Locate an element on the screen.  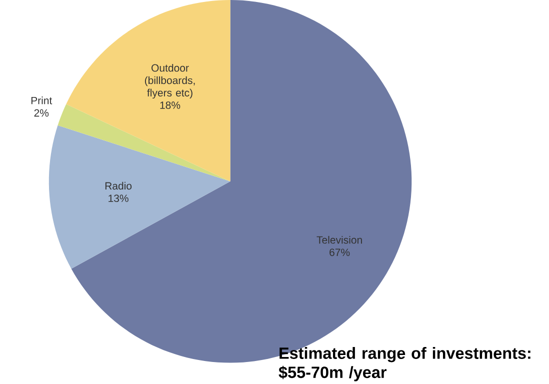
data-label: 2% is located at coordinates (41, 112).